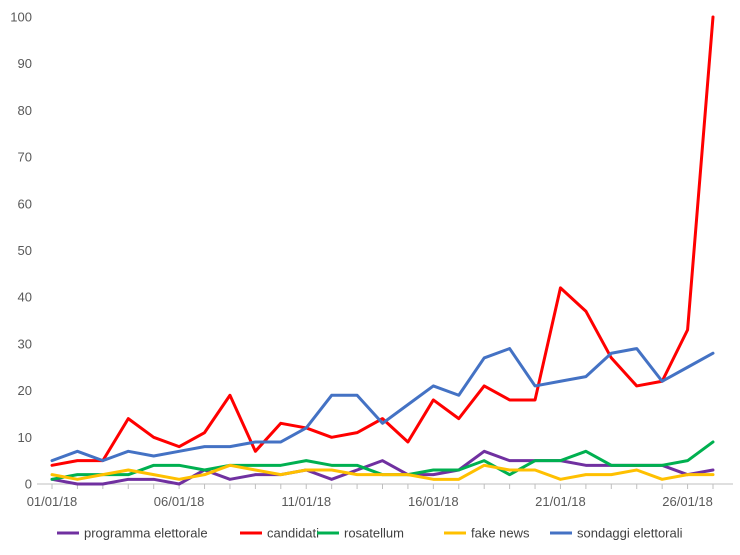 Image resolution: width=740 pixels, height=555 pixels. What do you see at coordinates (28, 484) in the screenshot?
I see `y-tick-label: 0` at bounding box center [28, 484].